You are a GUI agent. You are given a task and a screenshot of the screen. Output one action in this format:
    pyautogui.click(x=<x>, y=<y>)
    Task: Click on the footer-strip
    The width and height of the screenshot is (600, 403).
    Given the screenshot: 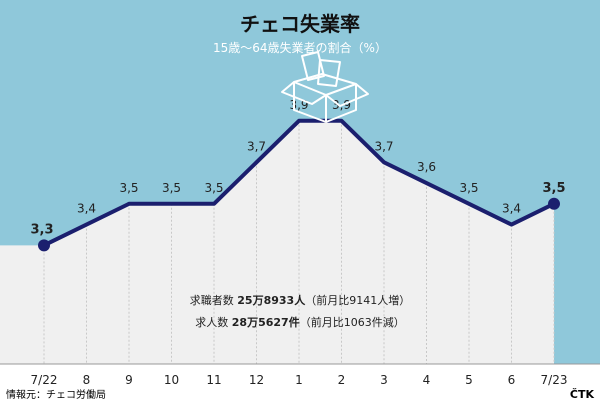 What is the action you would take?
    pyautogui.click(x=300, y=383)
    